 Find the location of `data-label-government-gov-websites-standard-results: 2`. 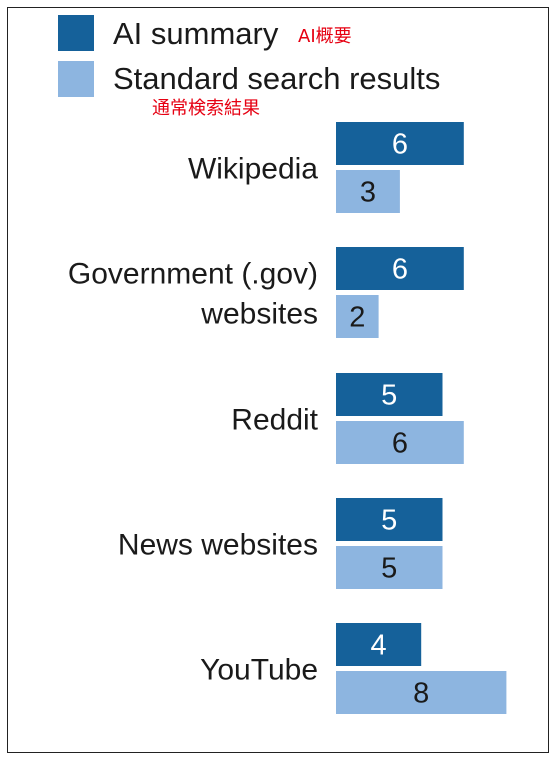

data-label-government-gov-websites-standard-results: 2 is located at coordinates (357, 318).